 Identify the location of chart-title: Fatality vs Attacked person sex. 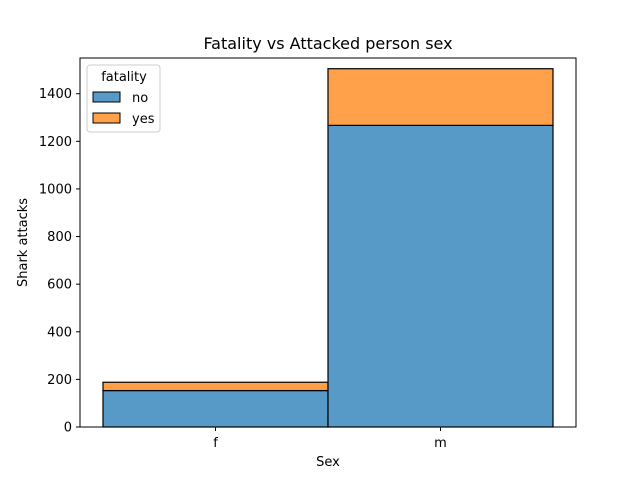
(327, 43).